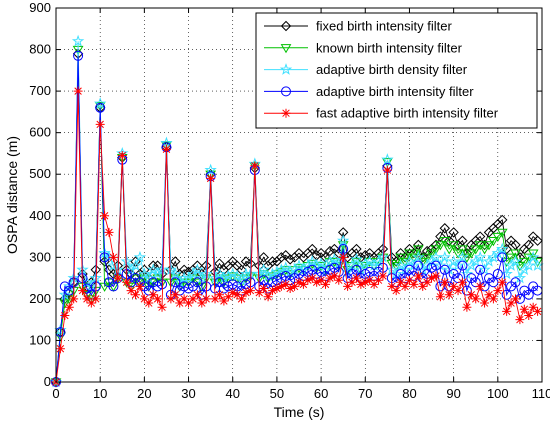 The width and height of the screenshot is (550, 427). Describe the element at coordinates (40, 256) in the screenshot. I see `y-tick-label: 300` at that location.